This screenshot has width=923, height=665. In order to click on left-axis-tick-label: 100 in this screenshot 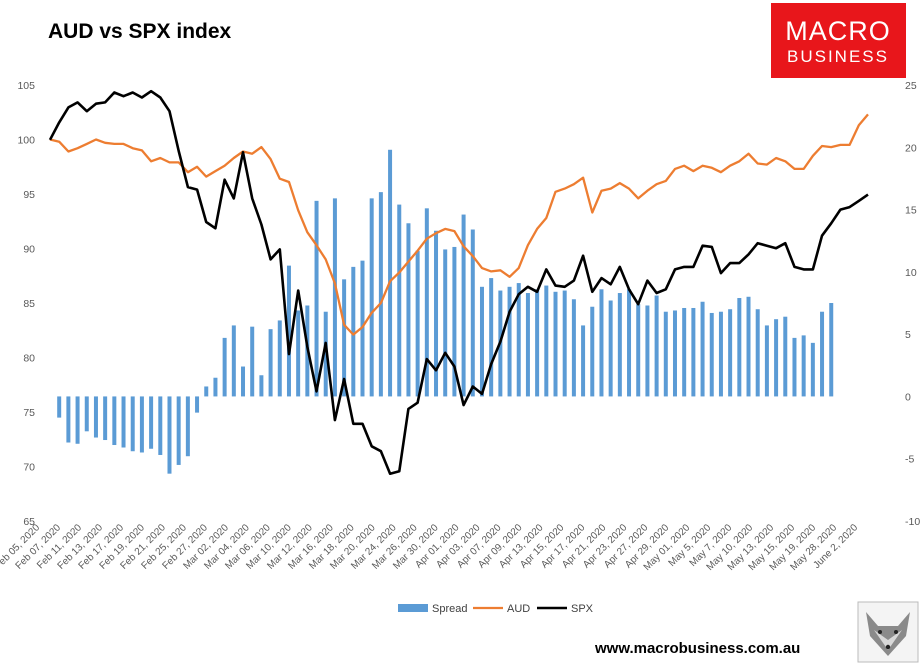, I will do `click(26, 141)`.